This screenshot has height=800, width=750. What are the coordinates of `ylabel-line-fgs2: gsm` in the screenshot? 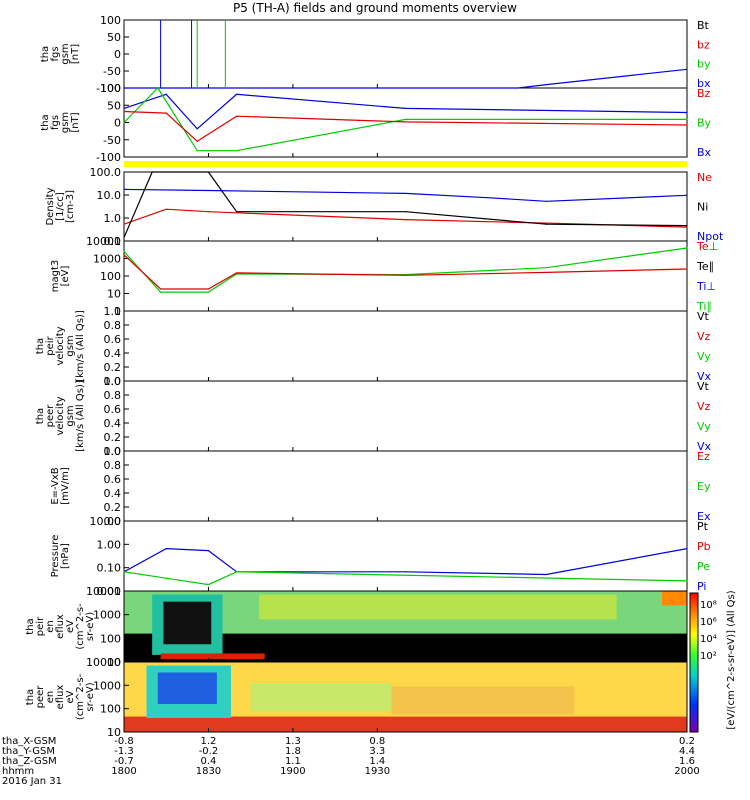 It's located at (65, 122).